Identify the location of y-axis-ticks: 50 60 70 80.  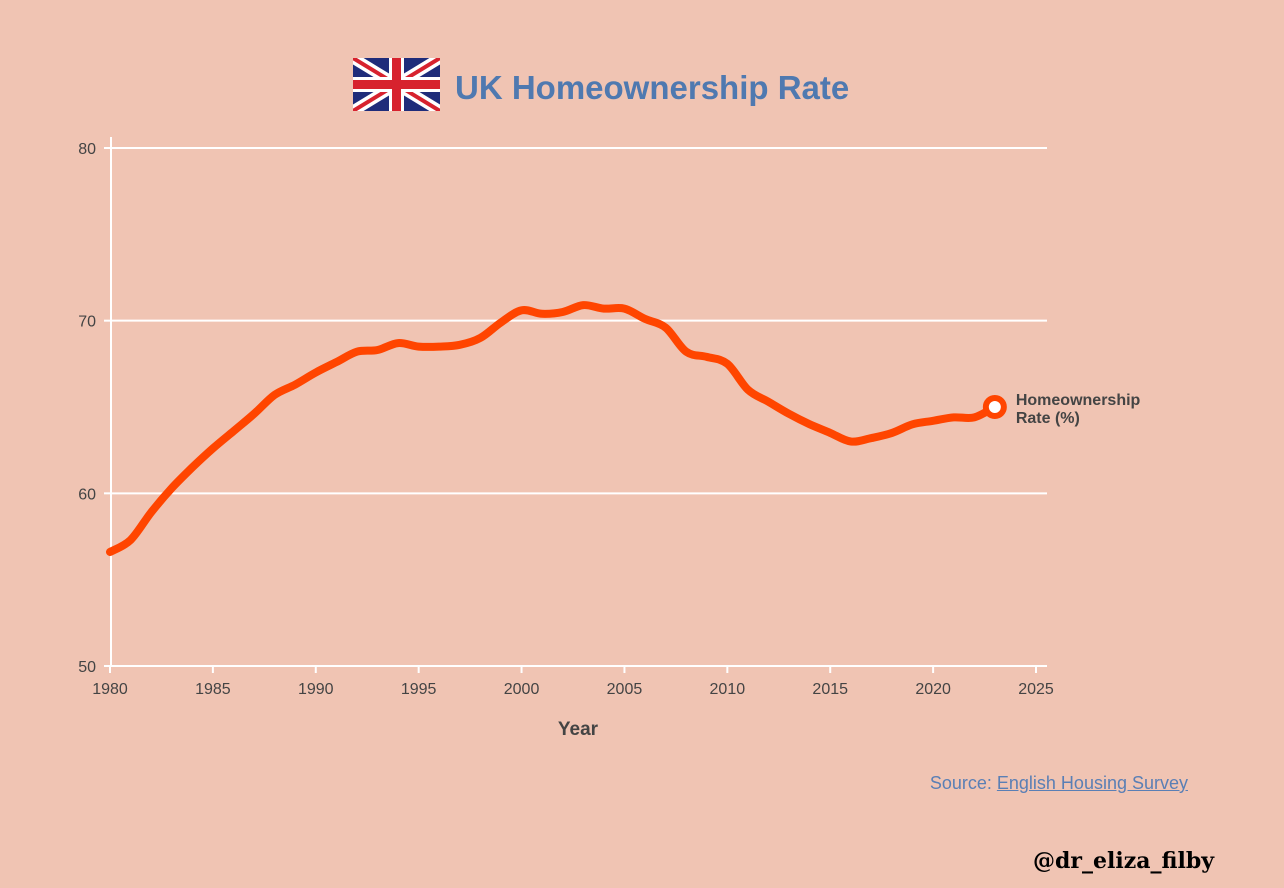
(94, 408).